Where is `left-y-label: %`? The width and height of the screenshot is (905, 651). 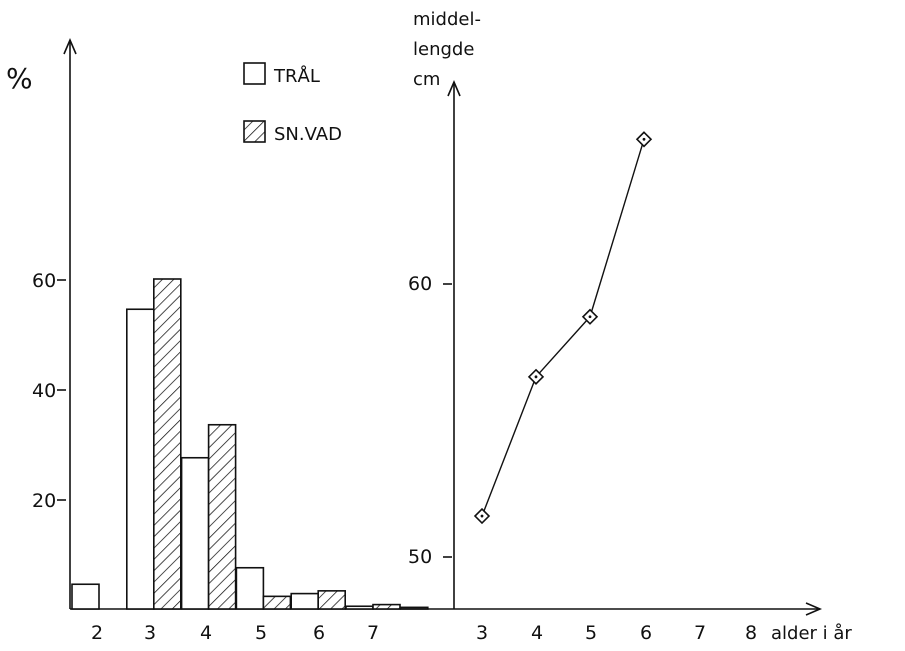
left-y-label: % is located at coordinates (19, 78).